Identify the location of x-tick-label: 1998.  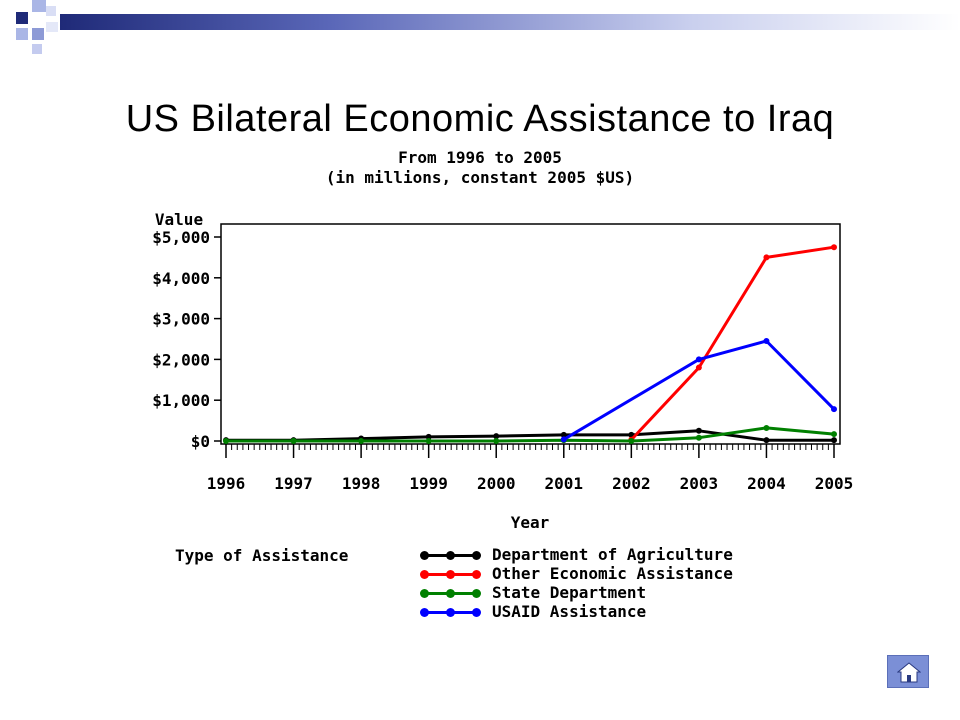
(361, 483).